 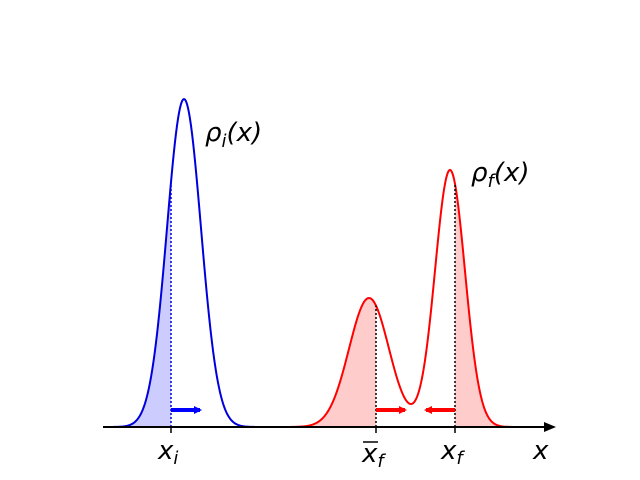 What do you see at coordinates (540, 451) in the screenshot?
I see `axis-label: x` at bounding box center [540, 451].